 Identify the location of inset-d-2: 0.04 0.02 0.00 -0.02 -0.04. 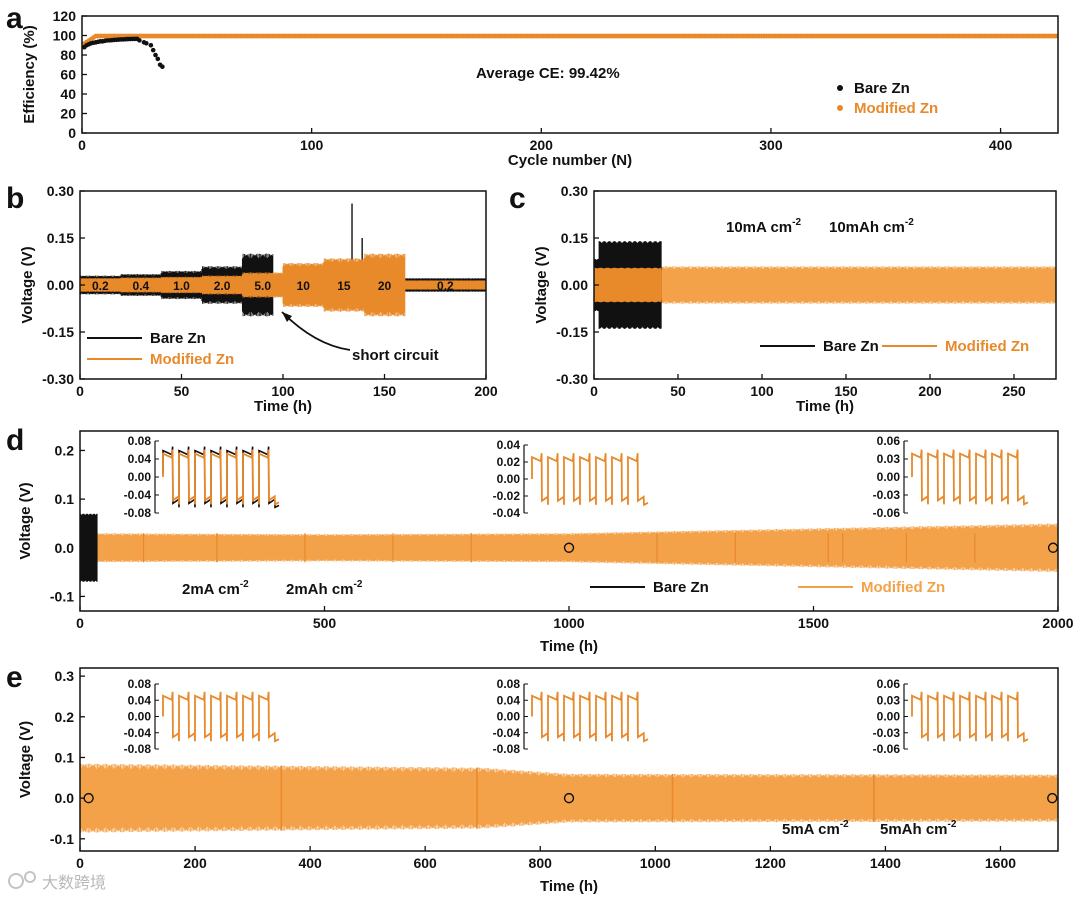
(571, 479).